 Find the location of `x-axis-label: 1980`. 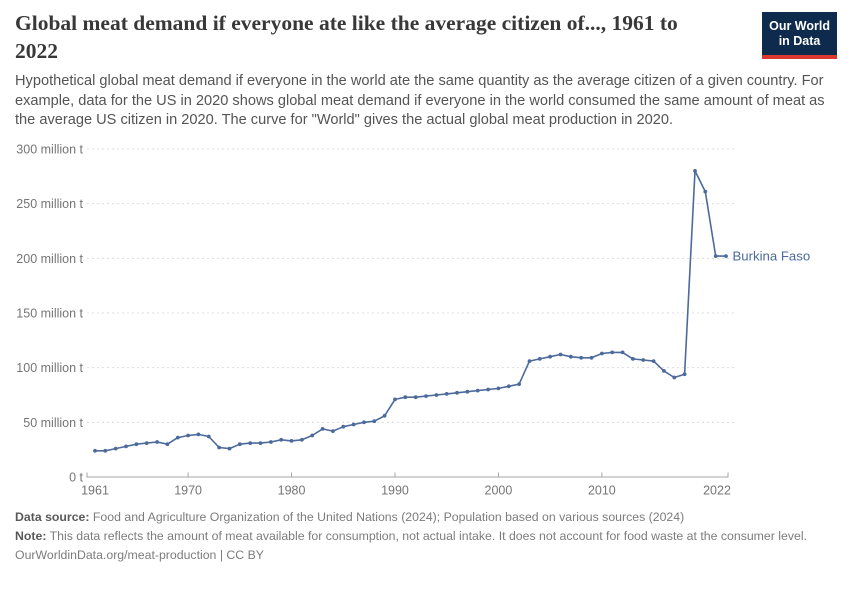

x-axis-label: 1980 is located at coordinates (292, 491).